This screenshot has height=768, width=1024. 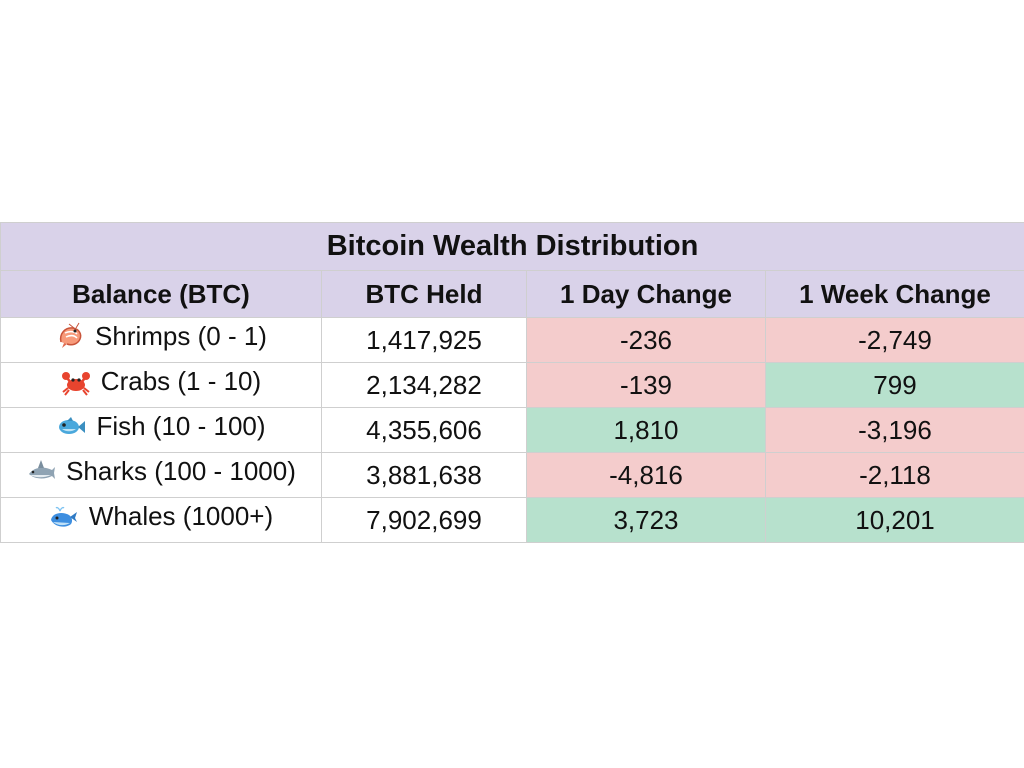 I want to click on balance-cell: Shrimps (0 - 1), so click(x=161, y=340).